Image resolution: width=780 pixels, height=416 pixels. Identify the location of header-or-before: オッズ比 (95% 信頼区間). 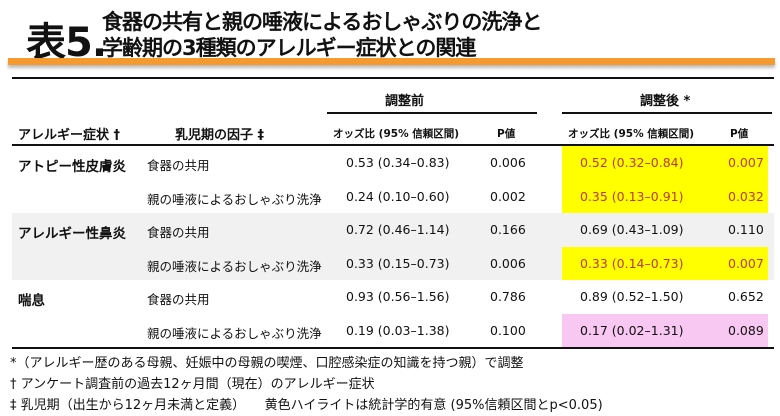
(396, 134).